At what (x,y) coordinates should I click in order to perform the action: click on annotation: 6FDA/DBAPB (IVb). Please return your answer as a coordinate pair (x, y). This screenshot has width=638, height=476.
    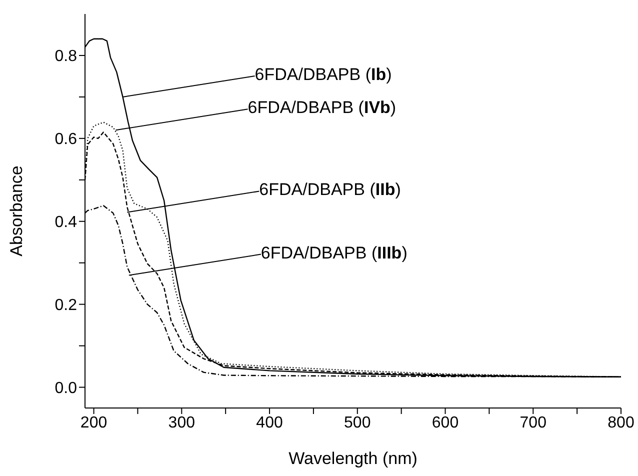
    Looking at the image, I should click on (322, 108).